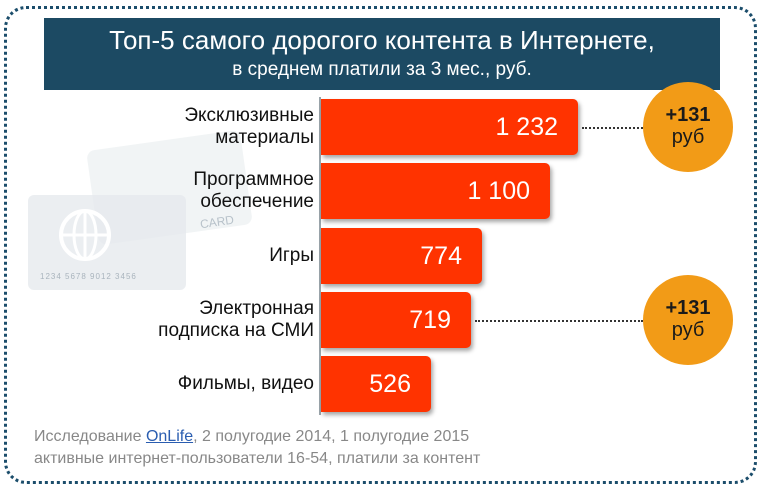 This screenshot has width=765, height=492. What do you see at coordinates (526, 127) in the screenshot?
I see `bar-value-label: 1 232` at bounding box center [526, 127].